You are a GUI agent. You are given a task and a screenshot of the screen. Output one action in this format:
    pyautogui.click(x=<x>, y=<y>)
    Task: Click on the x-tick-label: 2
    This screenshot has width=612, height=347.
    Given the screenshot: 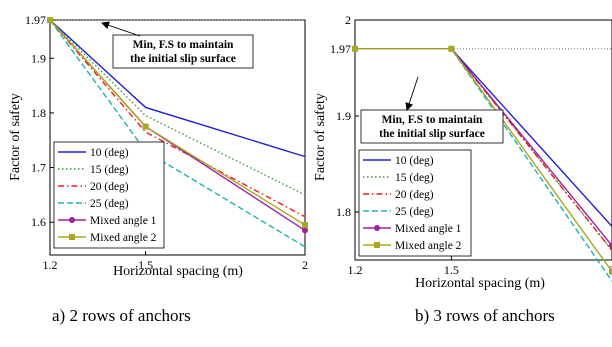 What is the action you would take?
    pyautogui.click(x=305, y=265)
    